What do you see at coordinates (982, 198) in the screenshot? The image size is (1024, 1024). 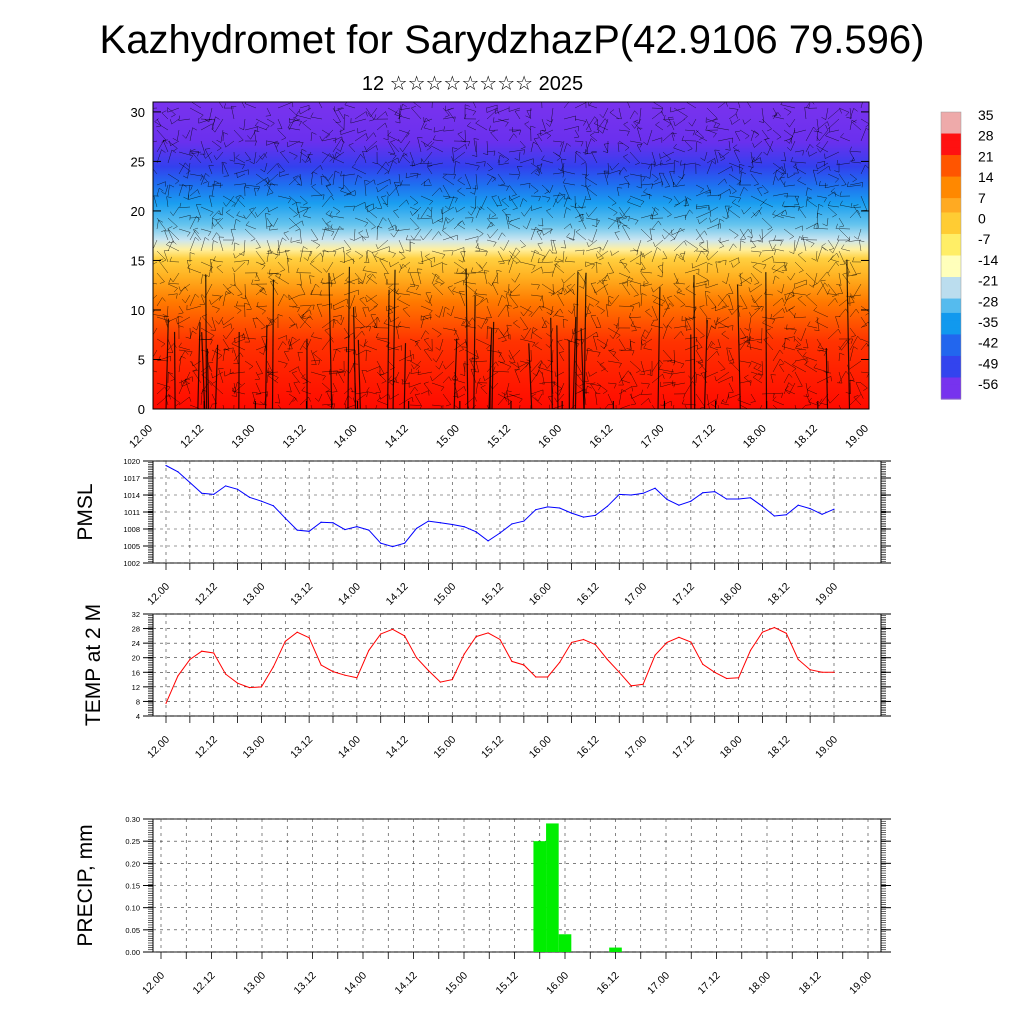 I see `colorbar-label: 7` at bounding box center [982, 198].